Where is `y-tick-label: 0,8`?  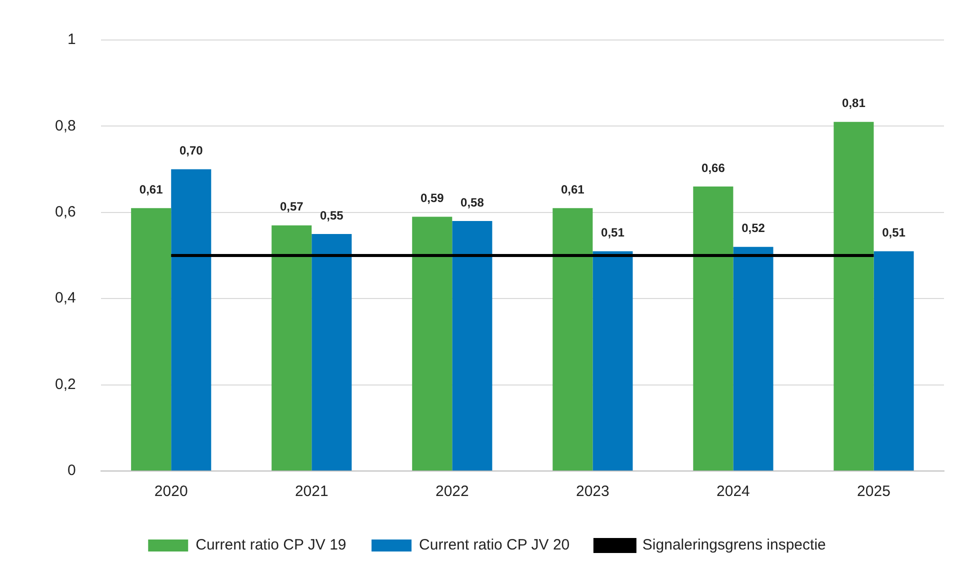 y-tick-label: 0,8 is located at coordinates (65, 125).